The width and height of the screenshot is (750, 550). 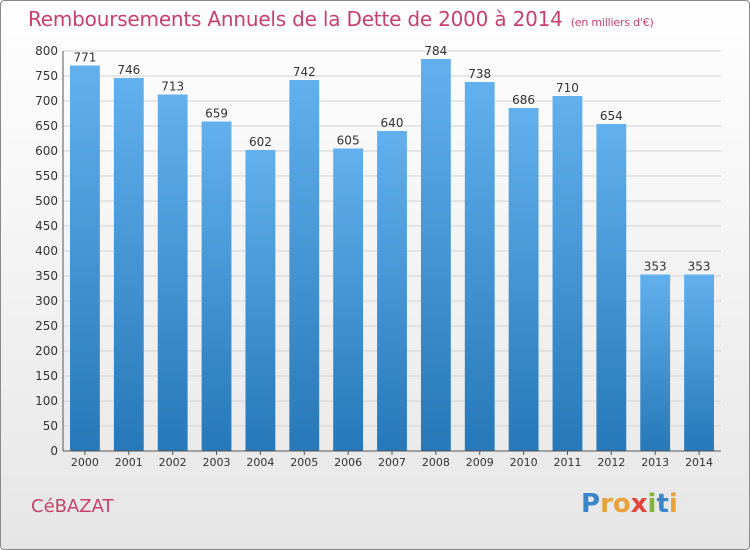 I want to click on bar-2012, so click(x=611, y=287).